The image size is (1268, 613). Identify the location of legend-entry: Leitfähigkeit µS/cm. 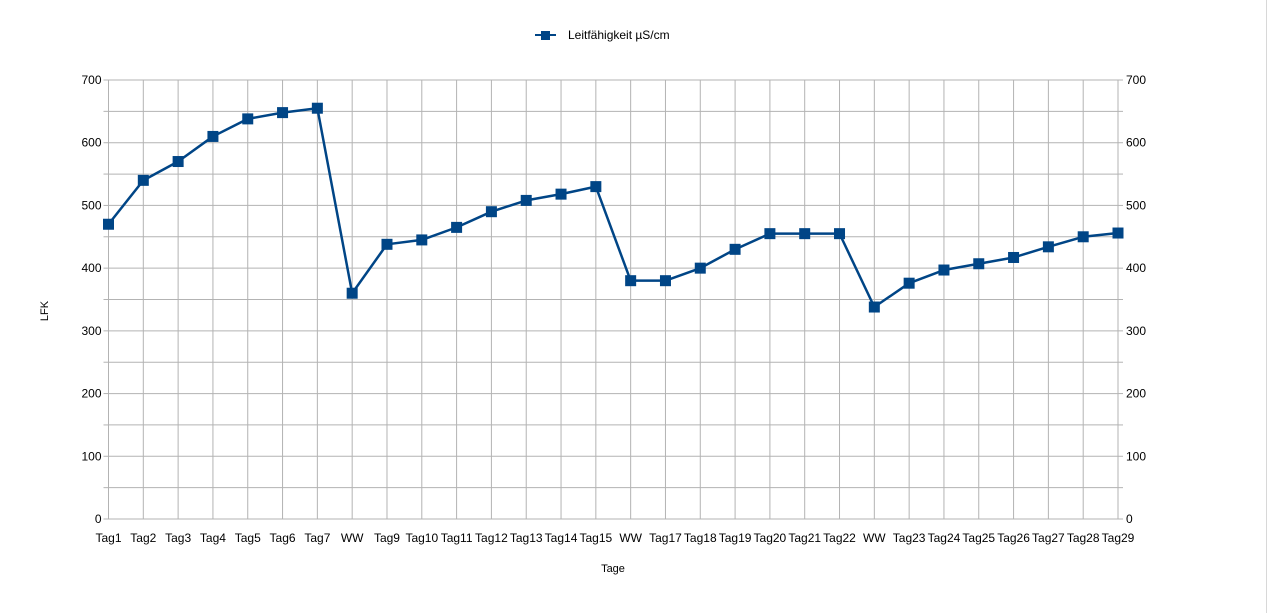
(619, 35).